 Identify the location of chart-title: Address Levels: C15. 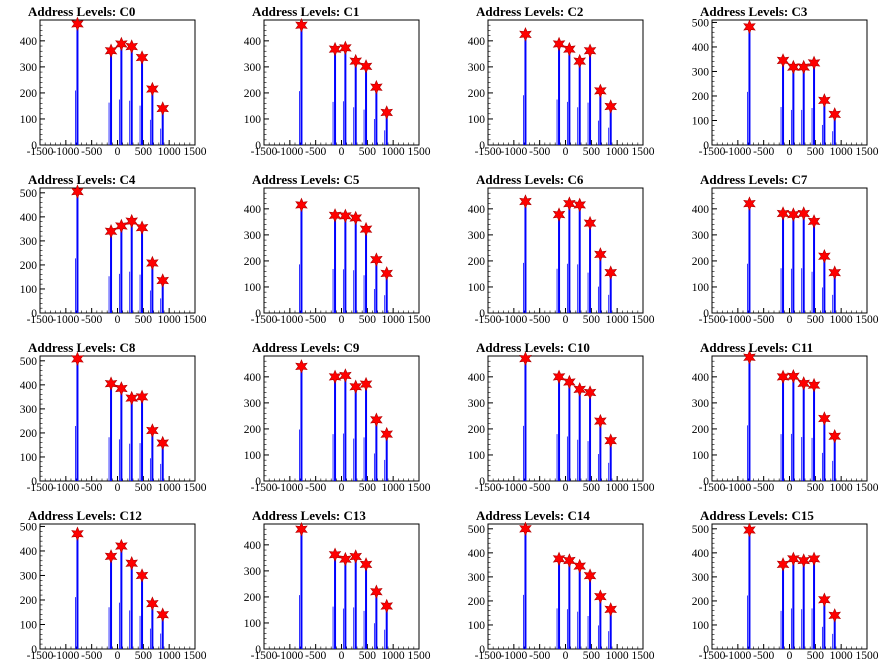
(757, 515).